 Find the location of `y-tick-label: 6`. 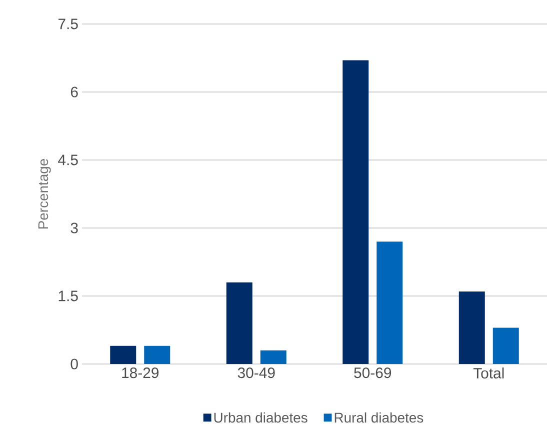

y-tick-label: 6 is located at coordinates (74, 92).